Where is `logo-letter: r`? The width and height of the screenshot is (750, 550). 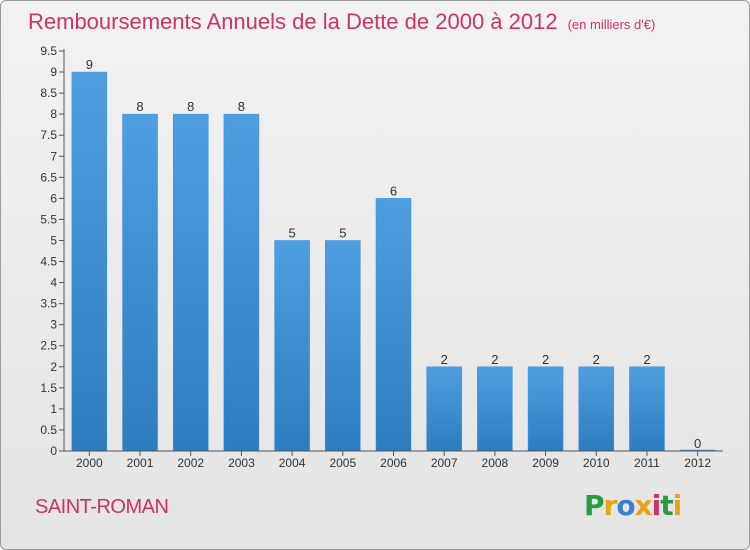 logo-letter: r is located at coordinates (610, 505).